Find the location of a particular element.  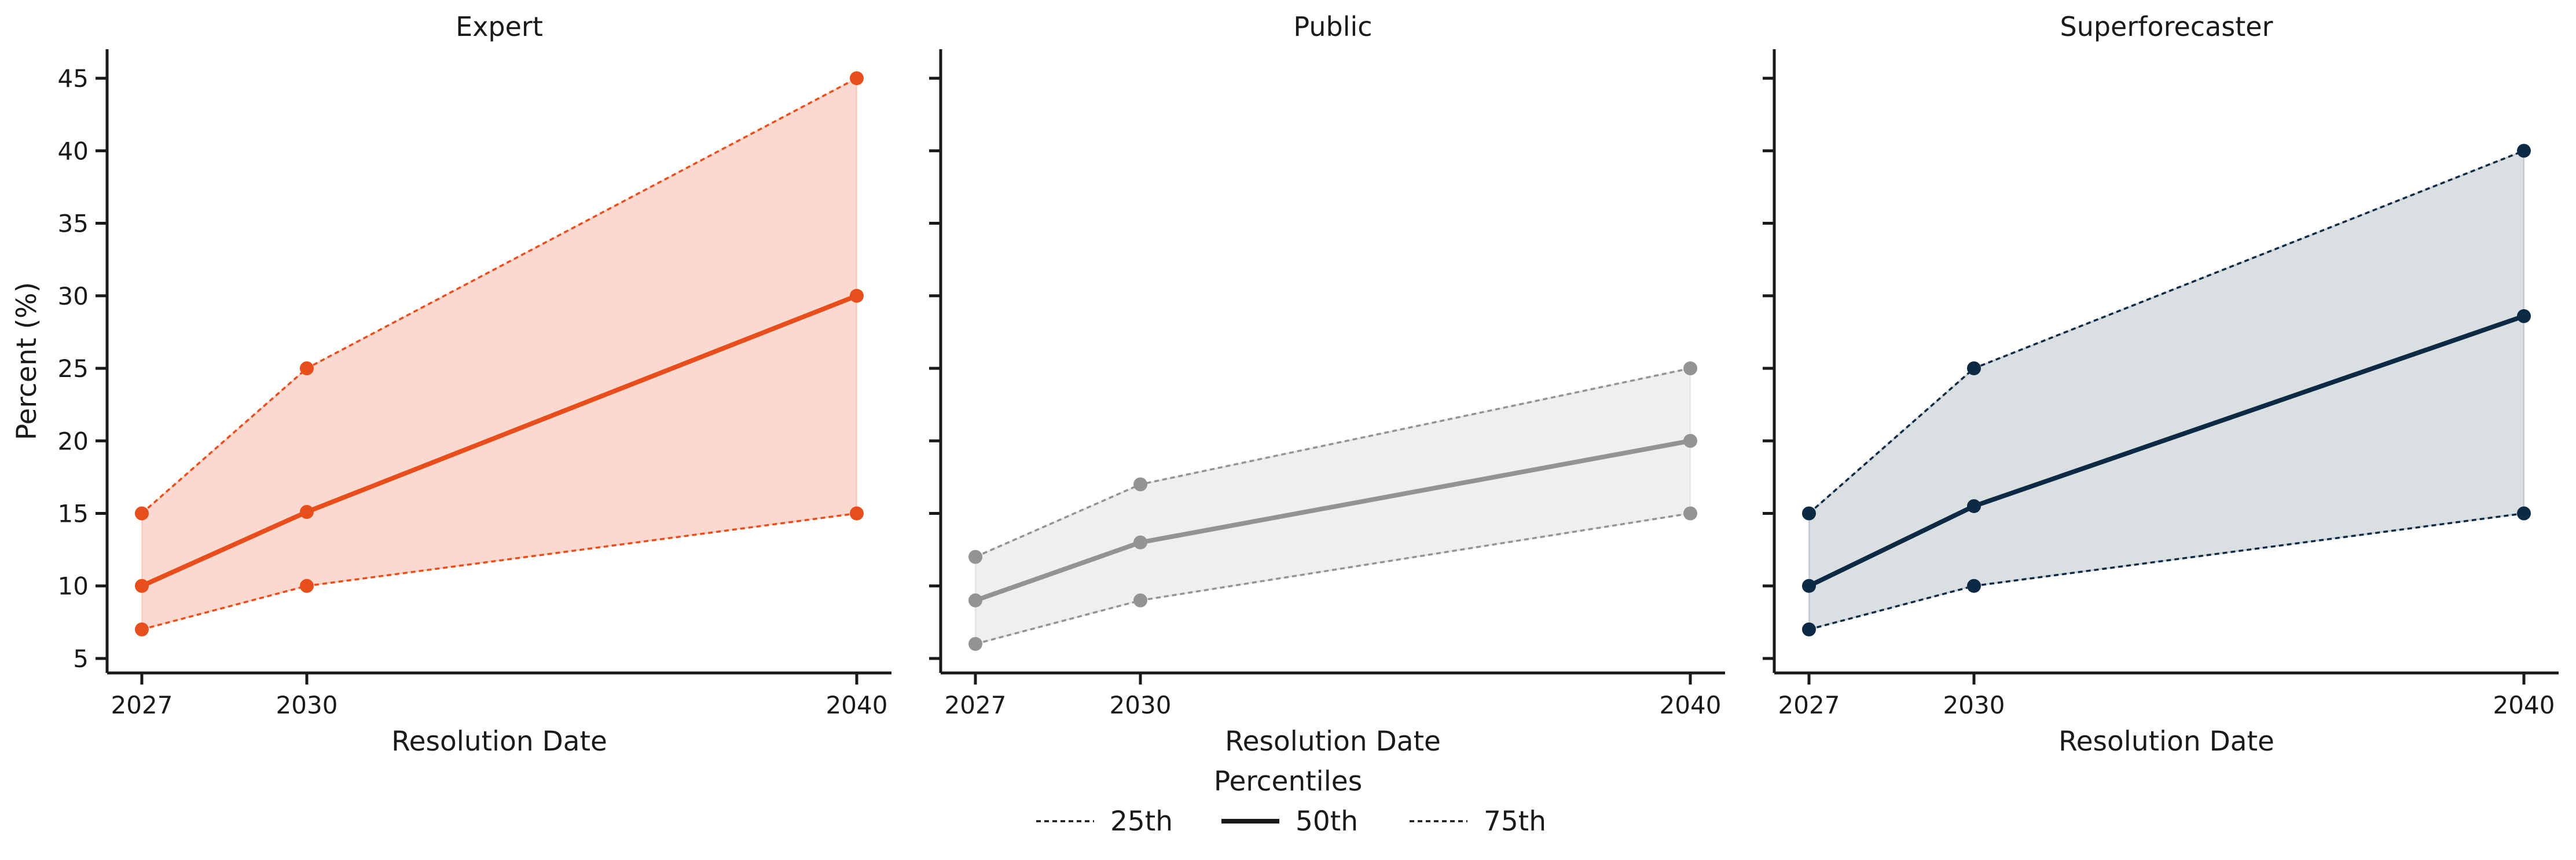

legend-entry-50th: 50th is located at coordinates (1289, 821).